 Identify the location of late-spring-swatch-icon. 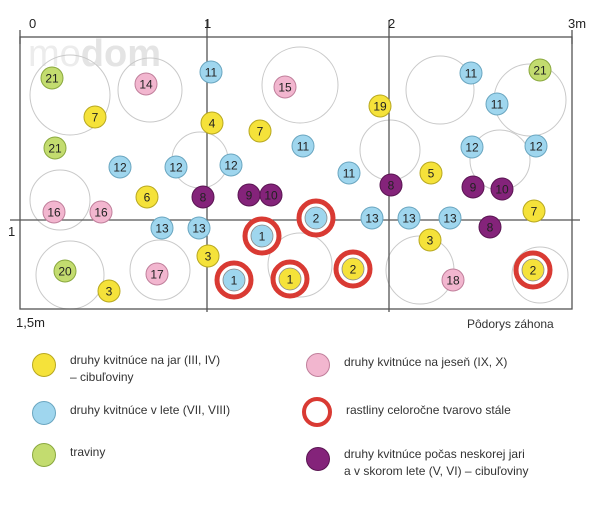
(318, 459).